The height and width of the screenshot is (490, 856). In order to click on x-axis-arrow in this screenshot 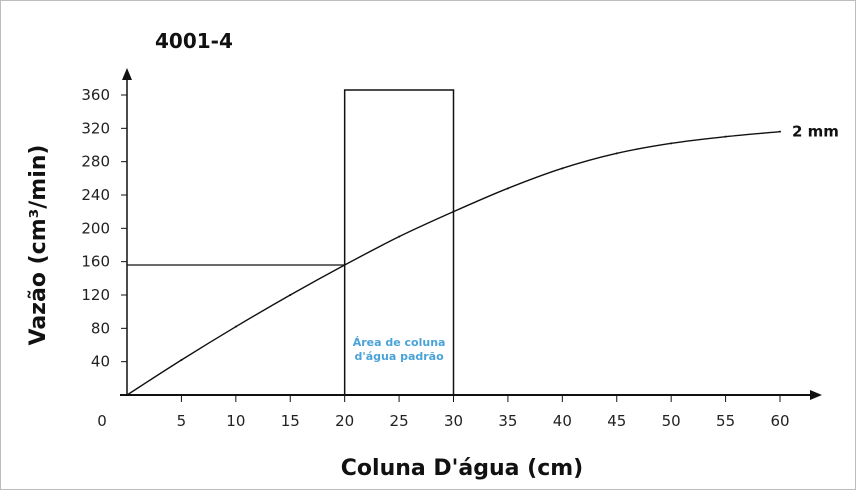, I will do `click(816, 395)`.